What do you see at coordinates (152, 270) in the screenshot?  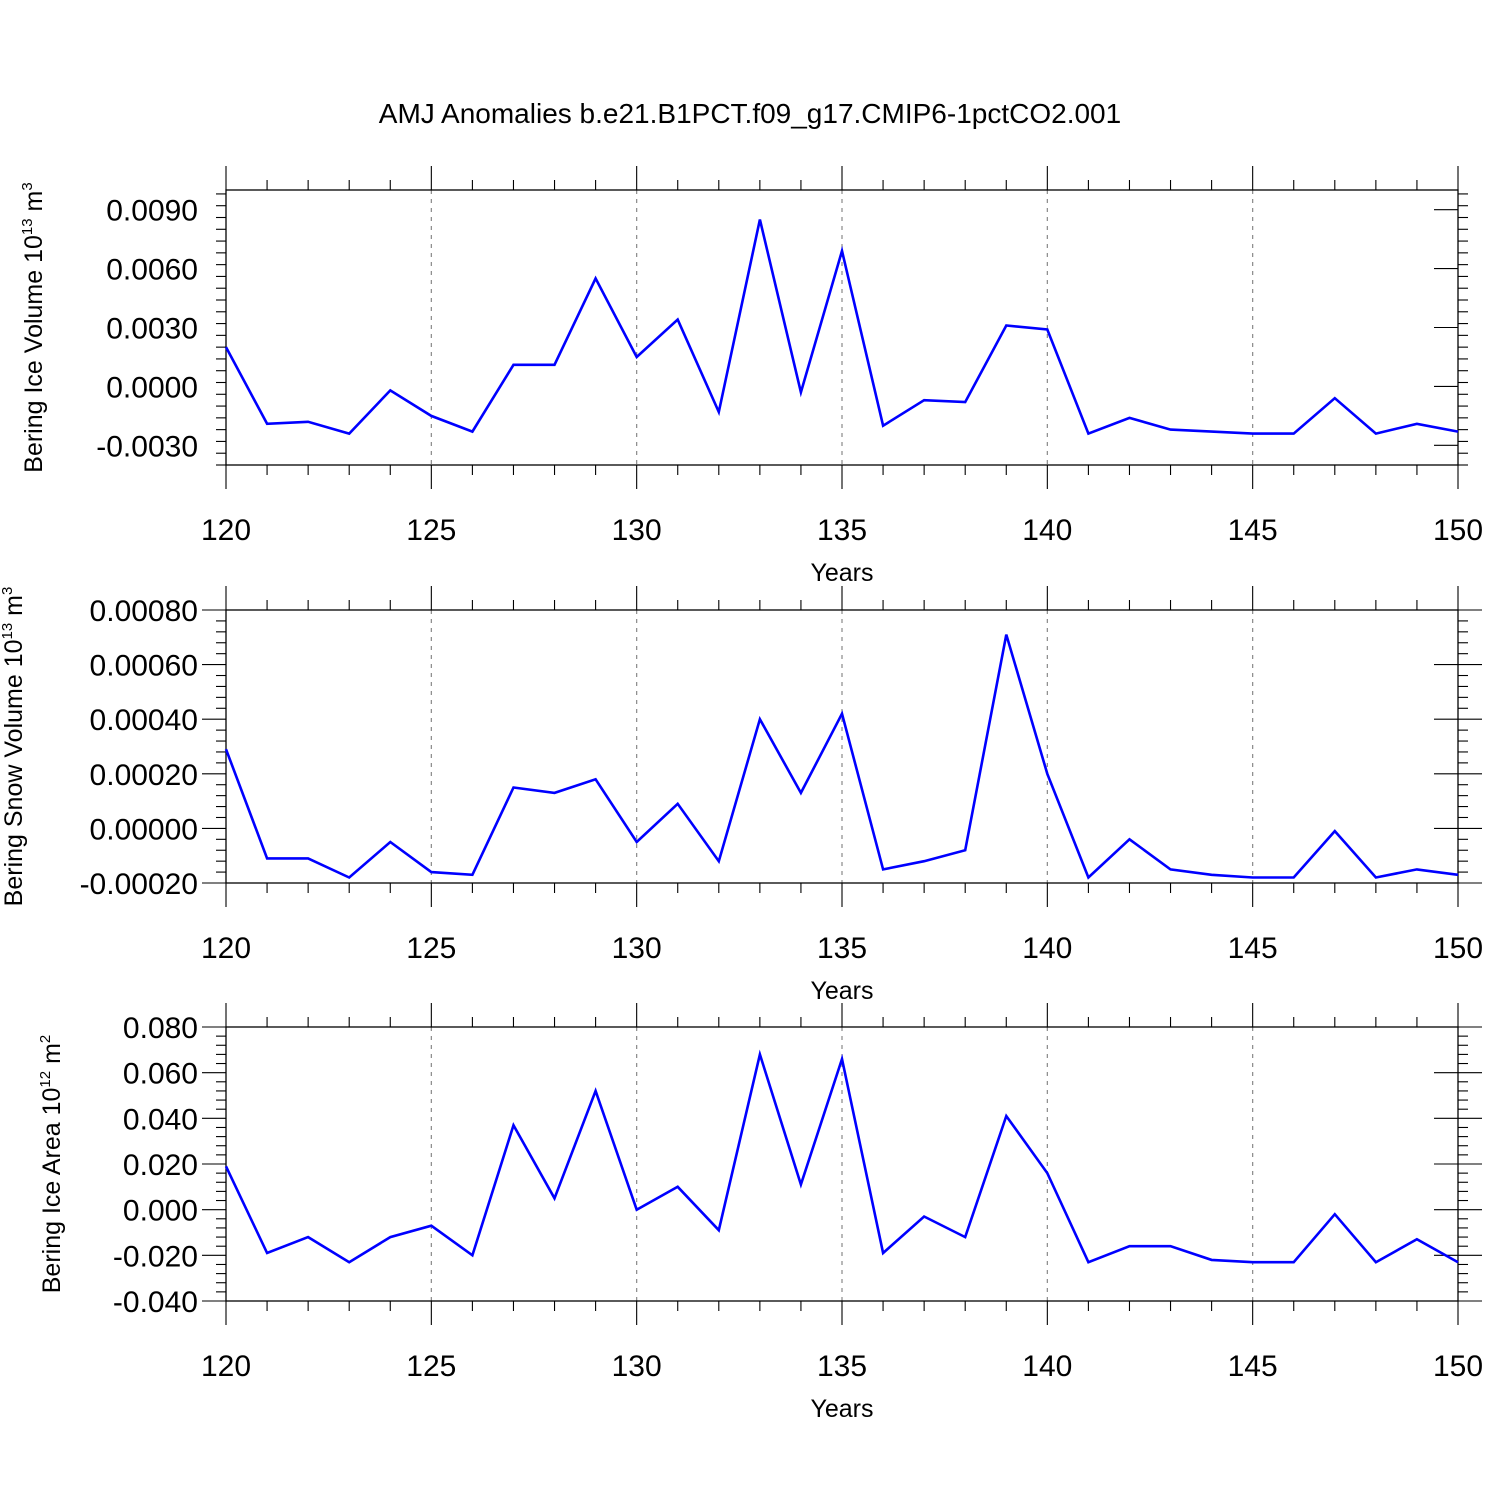 I see `y-tick-label: 0.0060` at bounding box center [152, 270].